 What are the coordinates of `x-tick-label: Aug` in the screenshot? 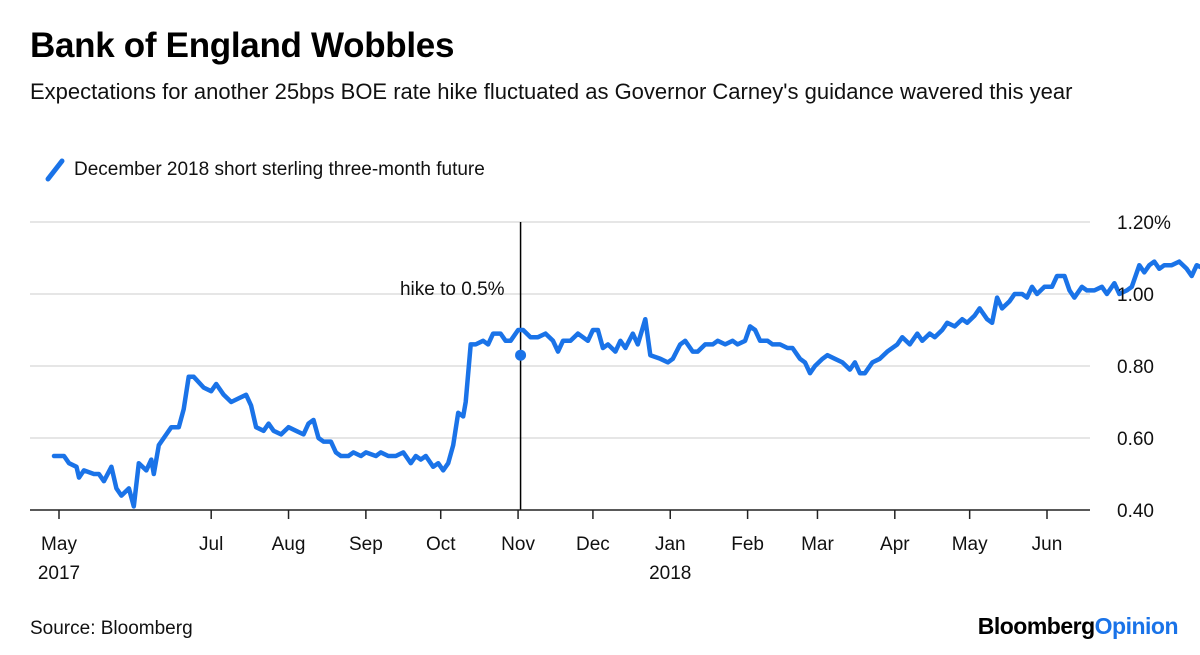 It's located at (289, 544).